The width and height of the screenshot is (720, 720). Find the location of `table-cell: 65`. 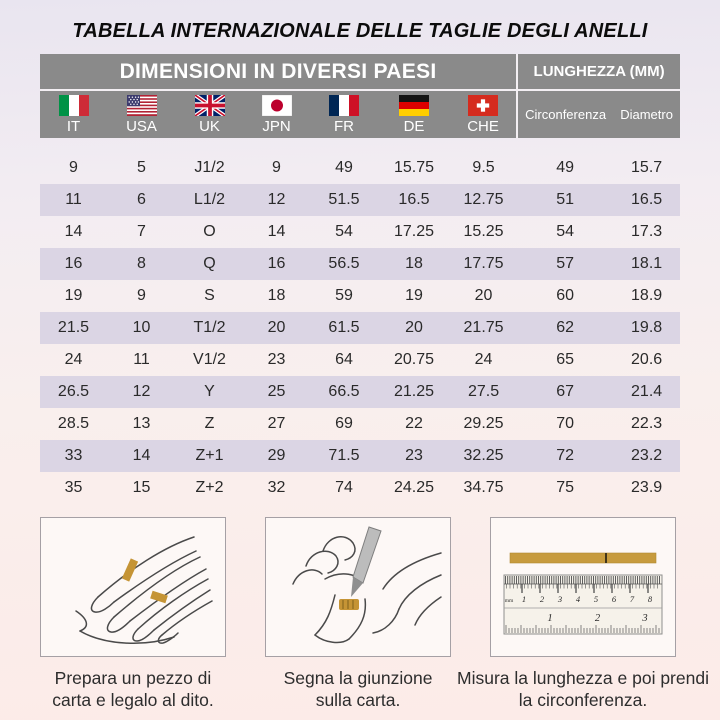

table-cell: 65 is located at coordinates (565, 359).